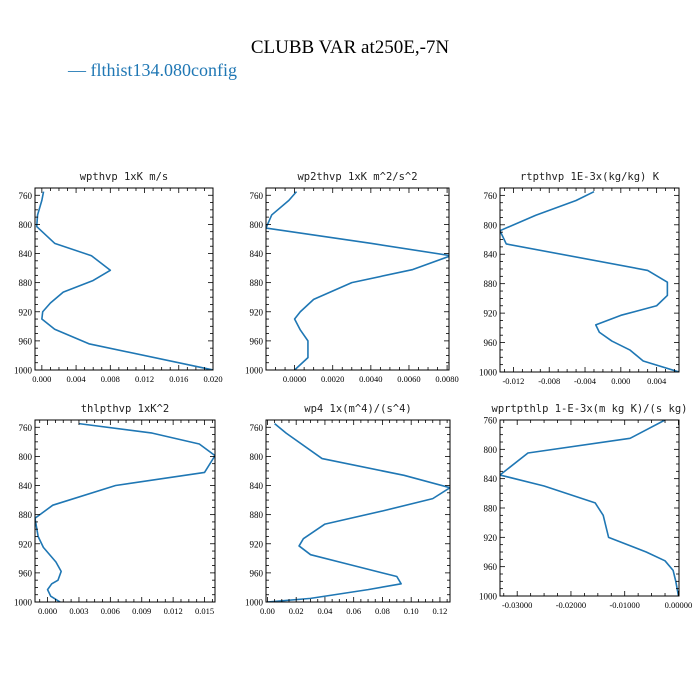 The height and width of the screenshot is (700, 700). What do you see at coordinates (624, 605) in the screenshot?
I see `x-tick-label: -0.01000` at bounding box center [624, 605].